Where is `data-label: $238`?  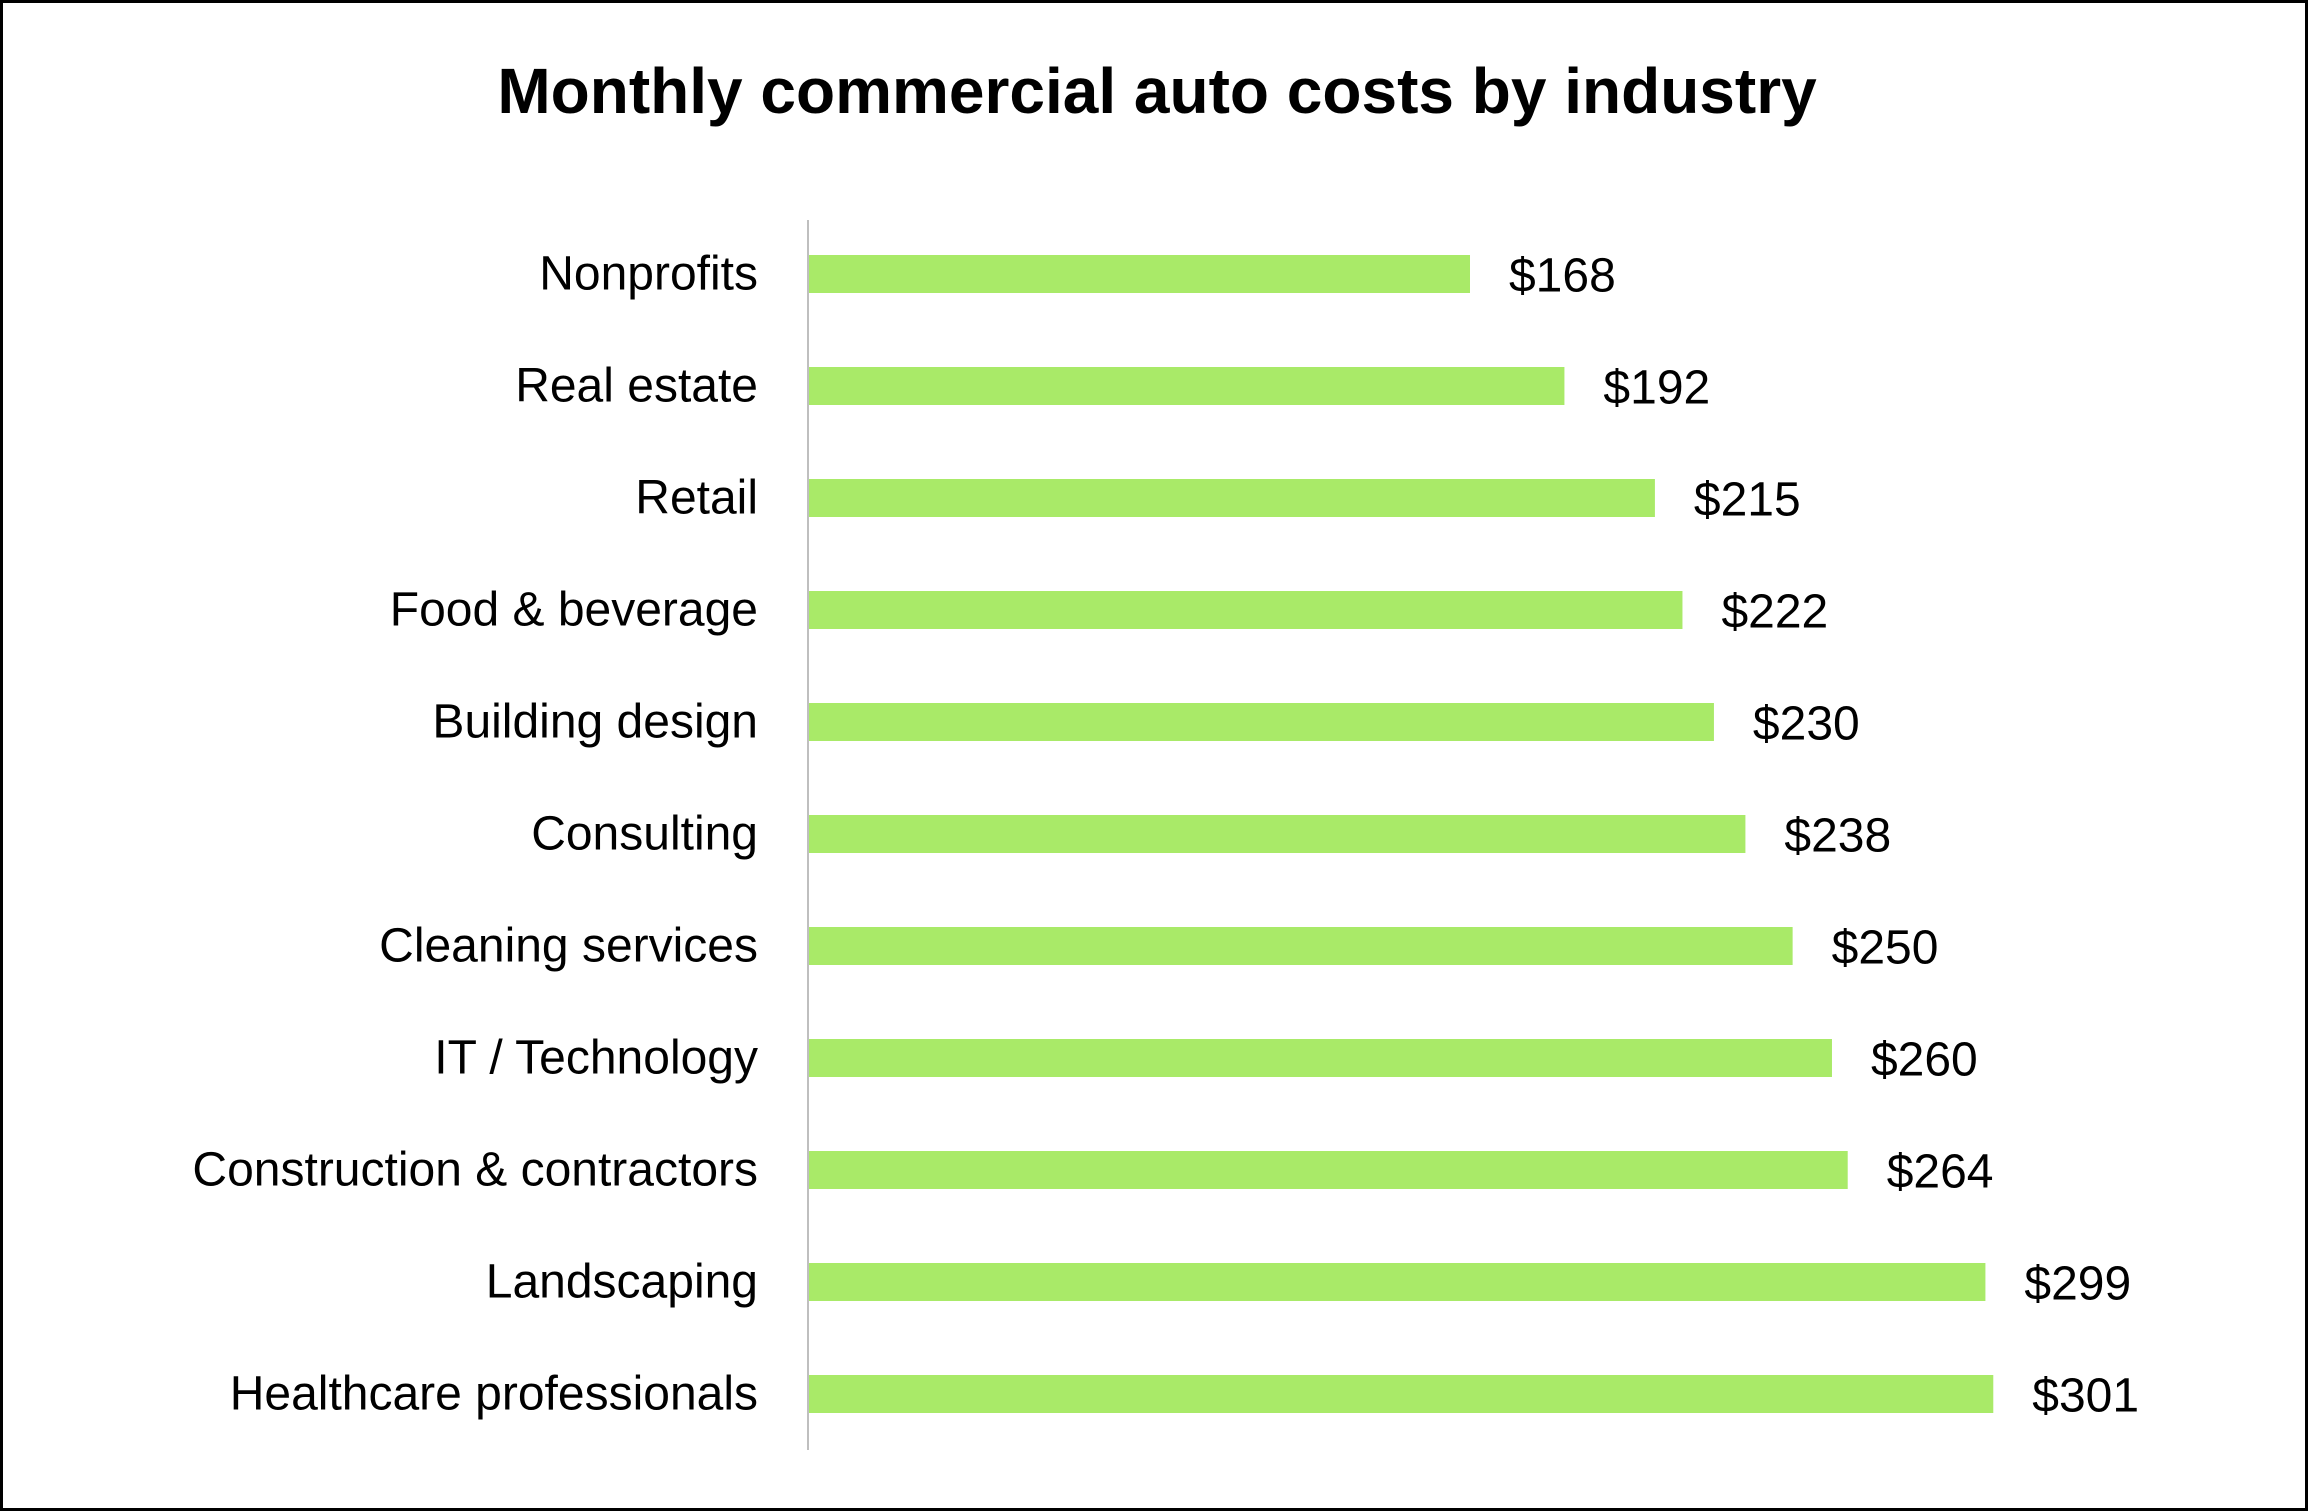
data-label: $238 is located at coordinates (1837, 836).